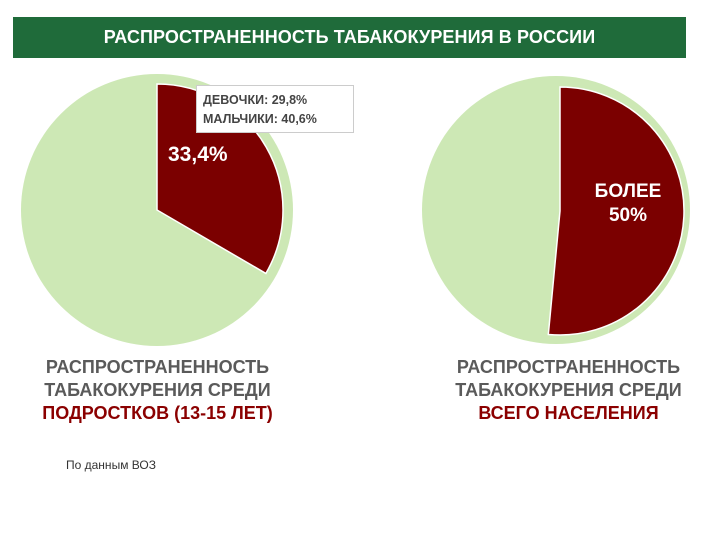 This screenshot has width=720, height=540. What do you see at coordinates (568, 367) in the screenshot?
I see `caption-population-line-1: РАСПРОСТРАНЕННОСТЬ` at bounding box center [568, 367].